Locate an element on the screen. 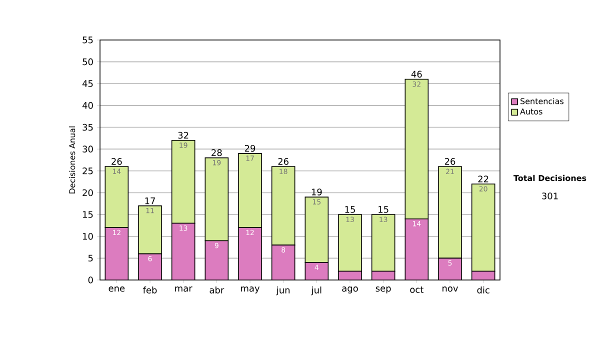  x-tick-label: nov is located at coordinates (450, 289).